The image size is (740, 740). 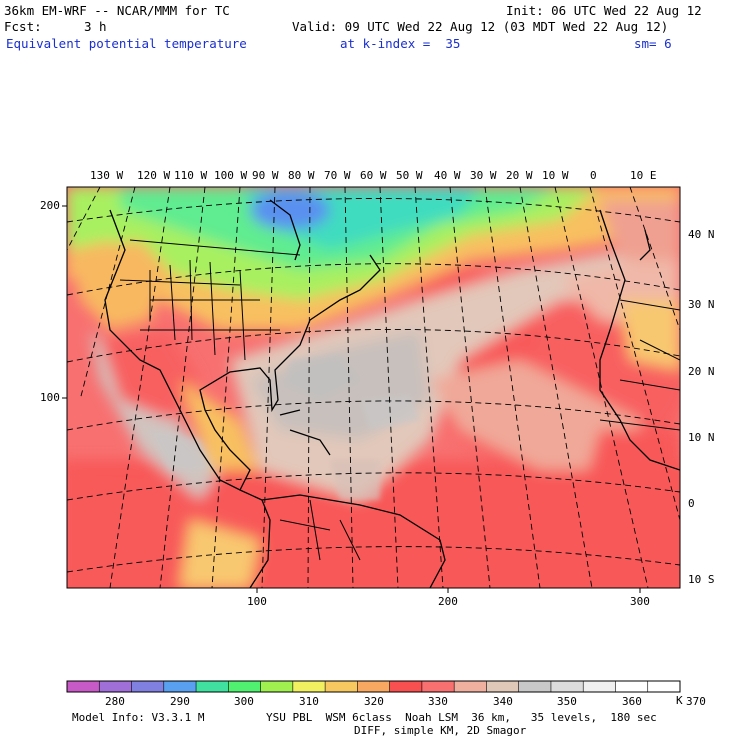 I want to click on colorbar-tick-label: 350, so click(x=567, y=701).